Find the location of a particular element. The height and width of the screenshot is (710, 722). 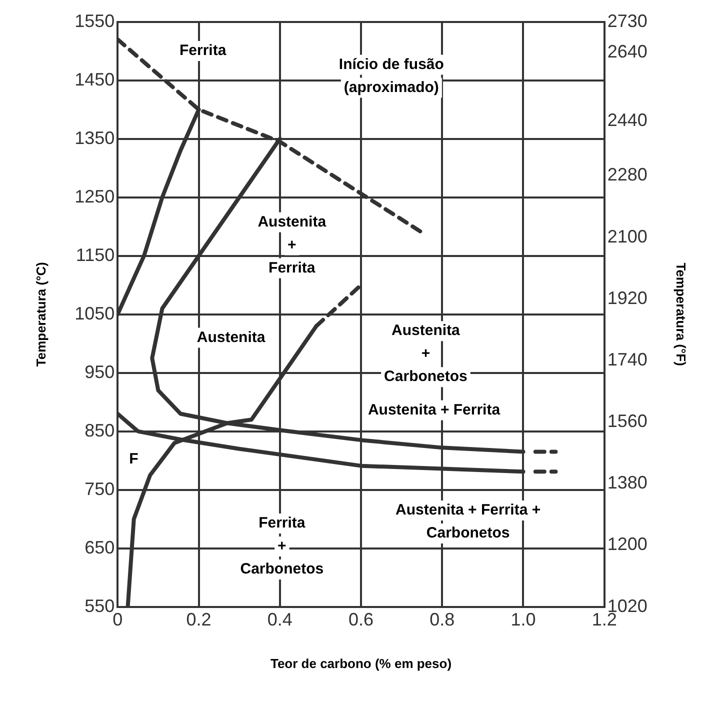

y2-tick-label: 2100 is located at coordinates (627, 236).